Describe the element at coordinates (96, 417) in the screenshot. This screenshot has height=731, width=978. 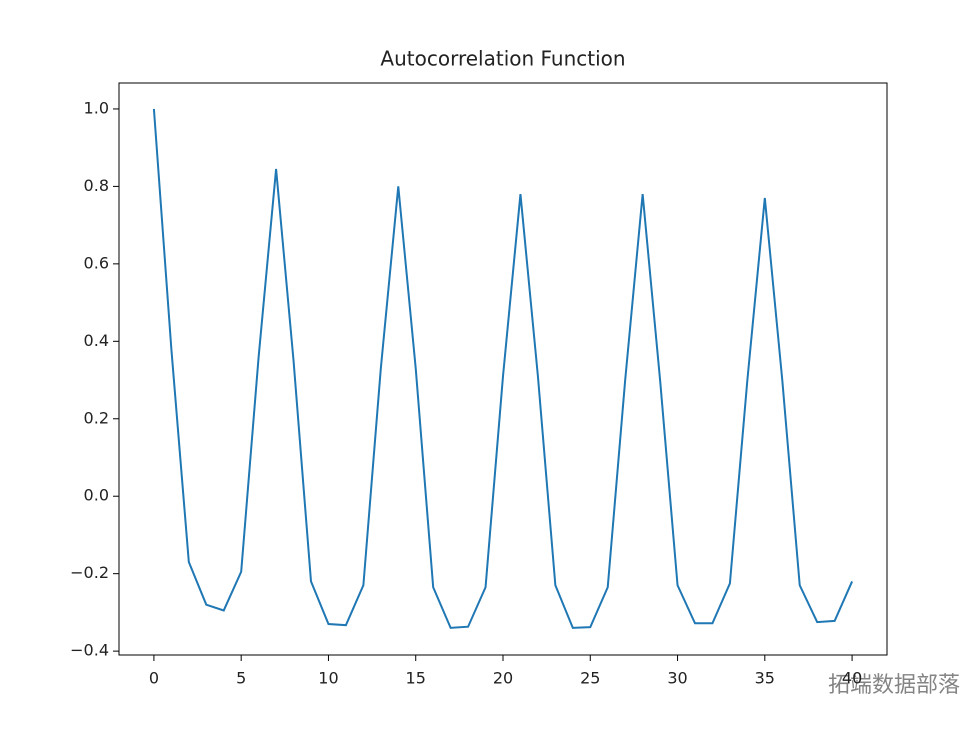
I see `y-tick-label: 0.2` at that location.